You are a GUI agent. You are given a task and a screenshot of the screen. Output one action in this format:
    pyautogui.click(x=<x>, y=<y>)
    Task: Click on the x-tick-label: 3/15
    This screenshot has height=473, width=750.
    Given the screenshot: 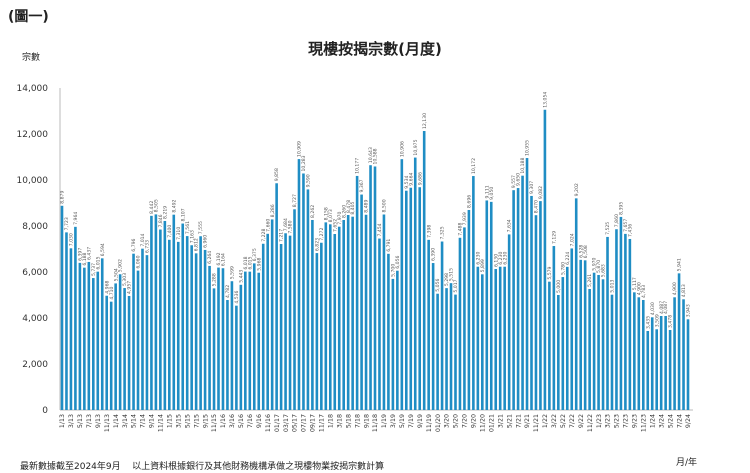 What is the action you would take?
    pyautogui.click(x=178, y=421)
    